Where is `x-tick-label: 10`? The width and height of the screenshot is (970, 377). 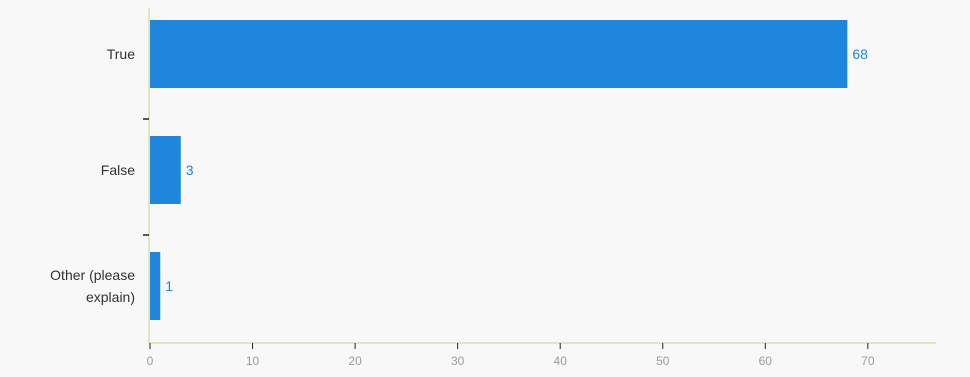 x-tick-label: 10 is located at coordinates (253, 361).